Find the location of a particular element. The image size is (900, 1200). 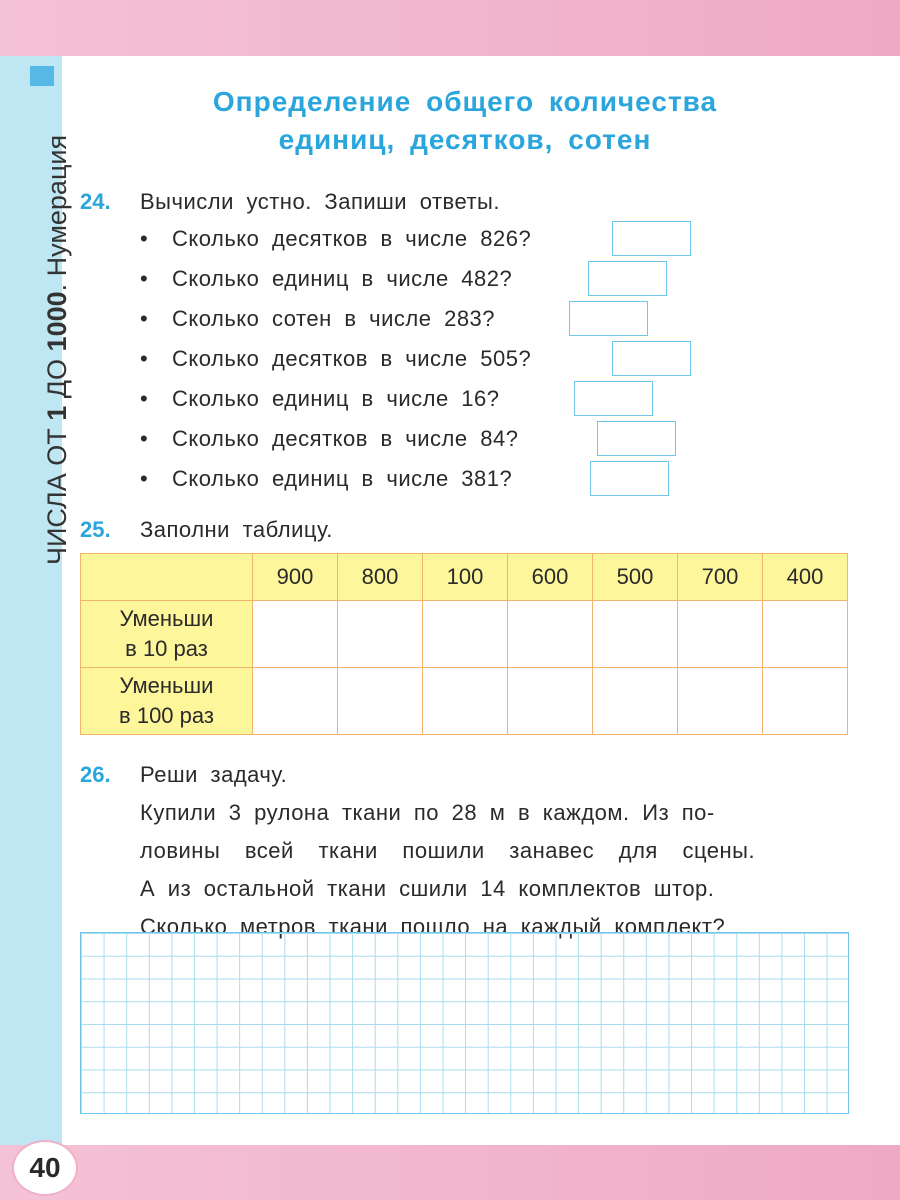

page-number: 40 is located at coordinates (45, 1168).